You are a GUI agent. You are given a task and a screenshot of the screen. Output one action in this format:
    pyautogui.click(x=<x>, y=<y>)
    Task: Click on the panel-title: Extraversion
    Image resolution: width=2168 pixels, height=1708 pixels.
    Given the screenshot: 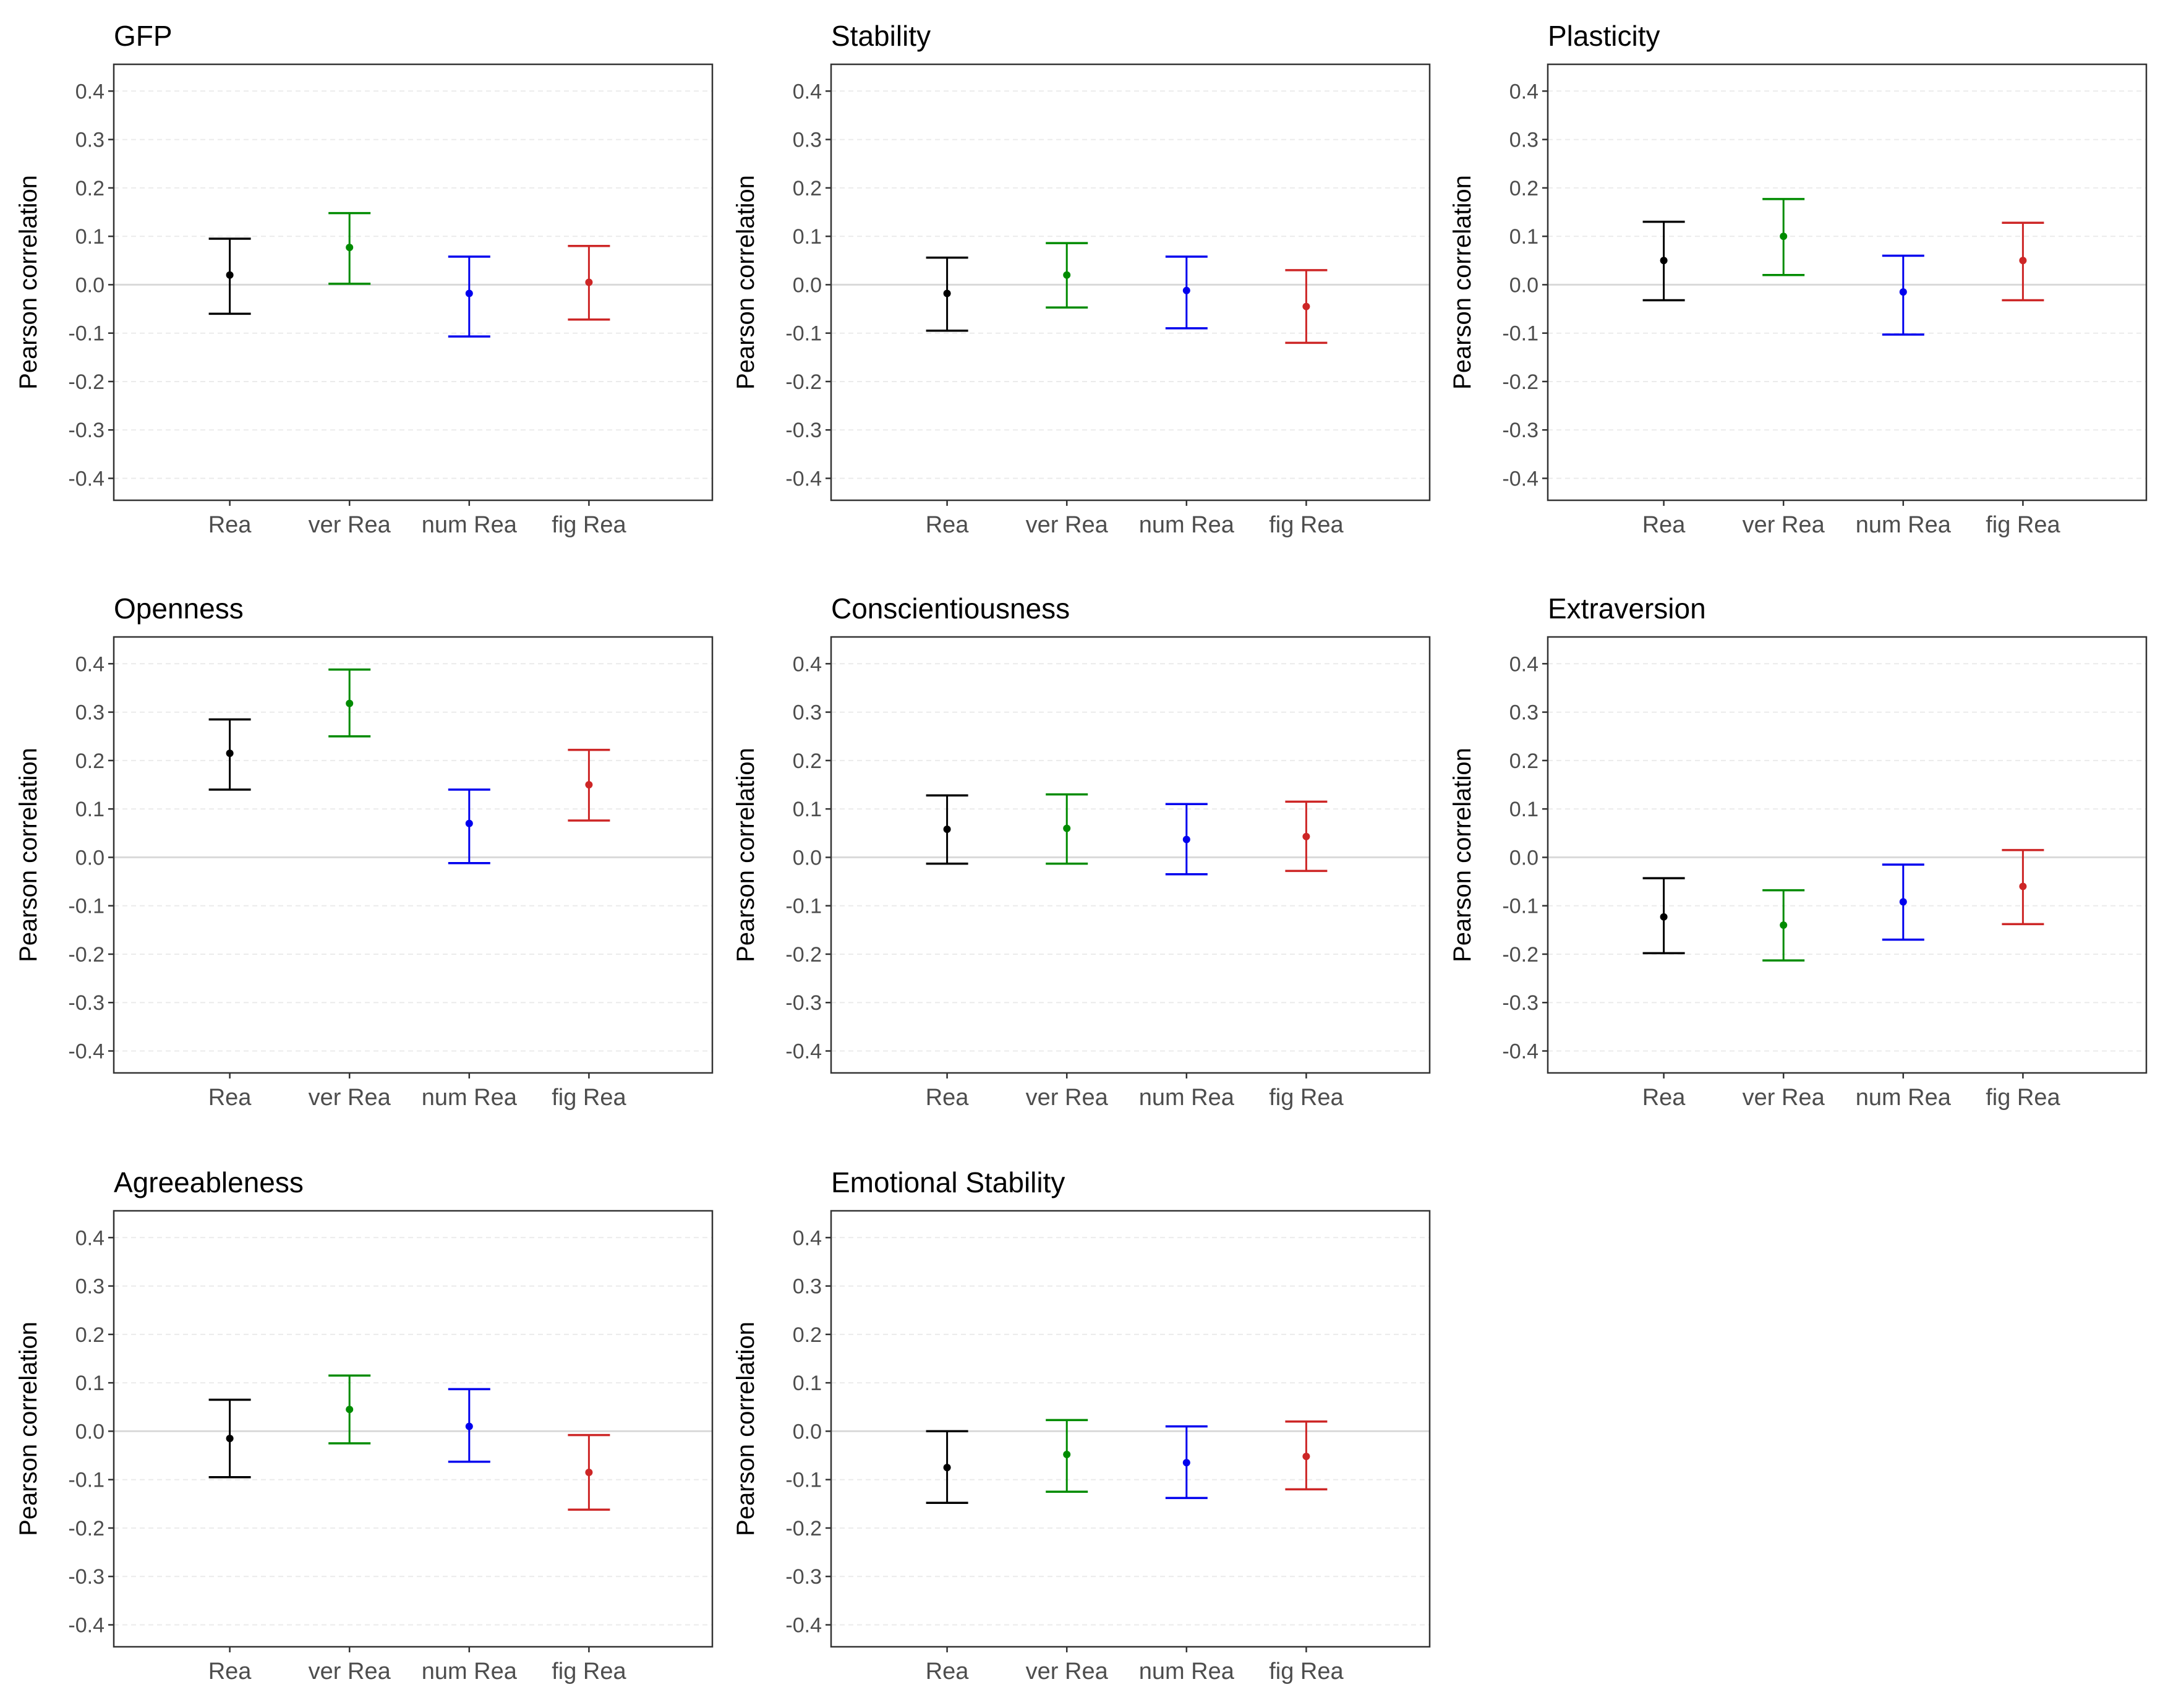 What is the action you would take?
    pyautogui.click(x=1627, y=608)
    